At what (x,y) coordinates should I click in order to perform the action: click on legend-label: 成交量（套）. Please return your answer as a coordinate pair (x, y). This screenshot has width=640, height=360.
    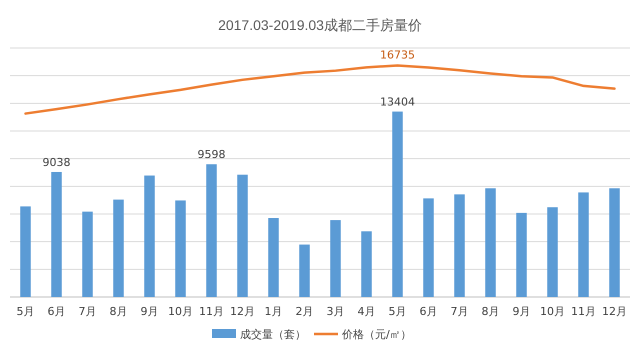
    Looking at the image, I should click on (273, 334).